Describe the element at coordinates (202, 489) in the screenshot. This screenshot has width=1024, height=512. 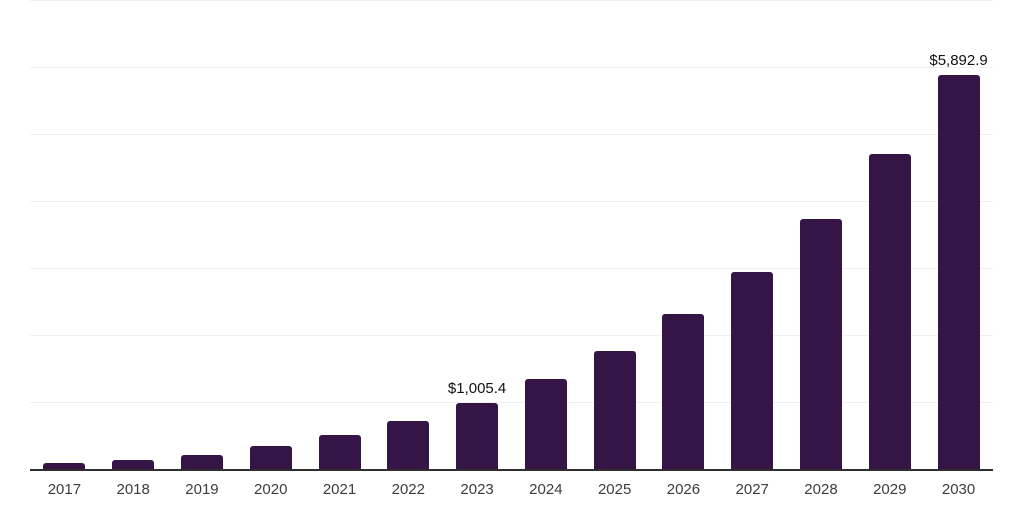
I see `x-tick-label-2019: 2019` at that location.